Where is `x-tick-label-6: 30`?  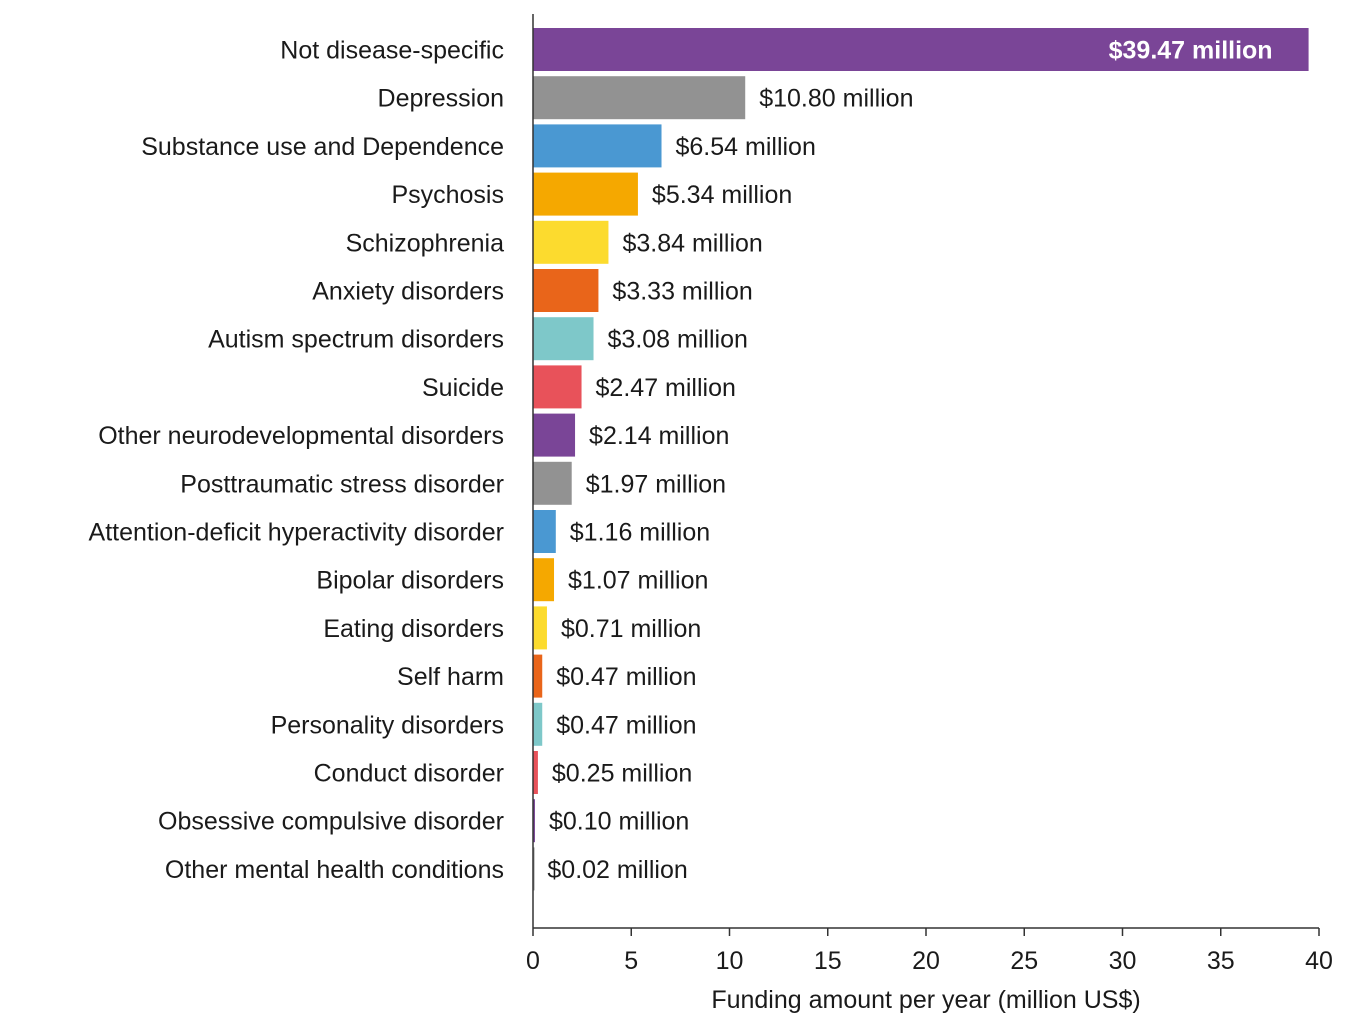
x-tick-label-6: 30 is located at coordinates (1123, 961).